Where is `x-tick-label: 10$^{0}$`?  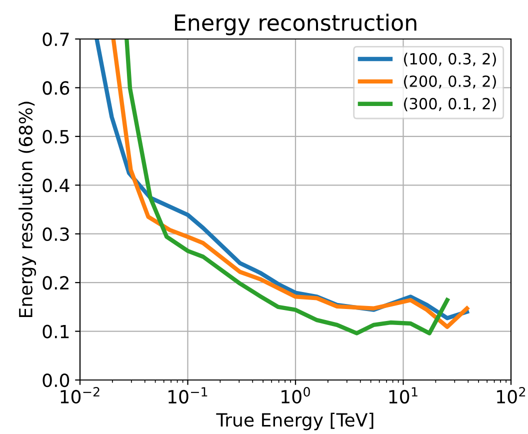
x-tick-label: 10$^{0}$ is located at coordinates (296, 395).